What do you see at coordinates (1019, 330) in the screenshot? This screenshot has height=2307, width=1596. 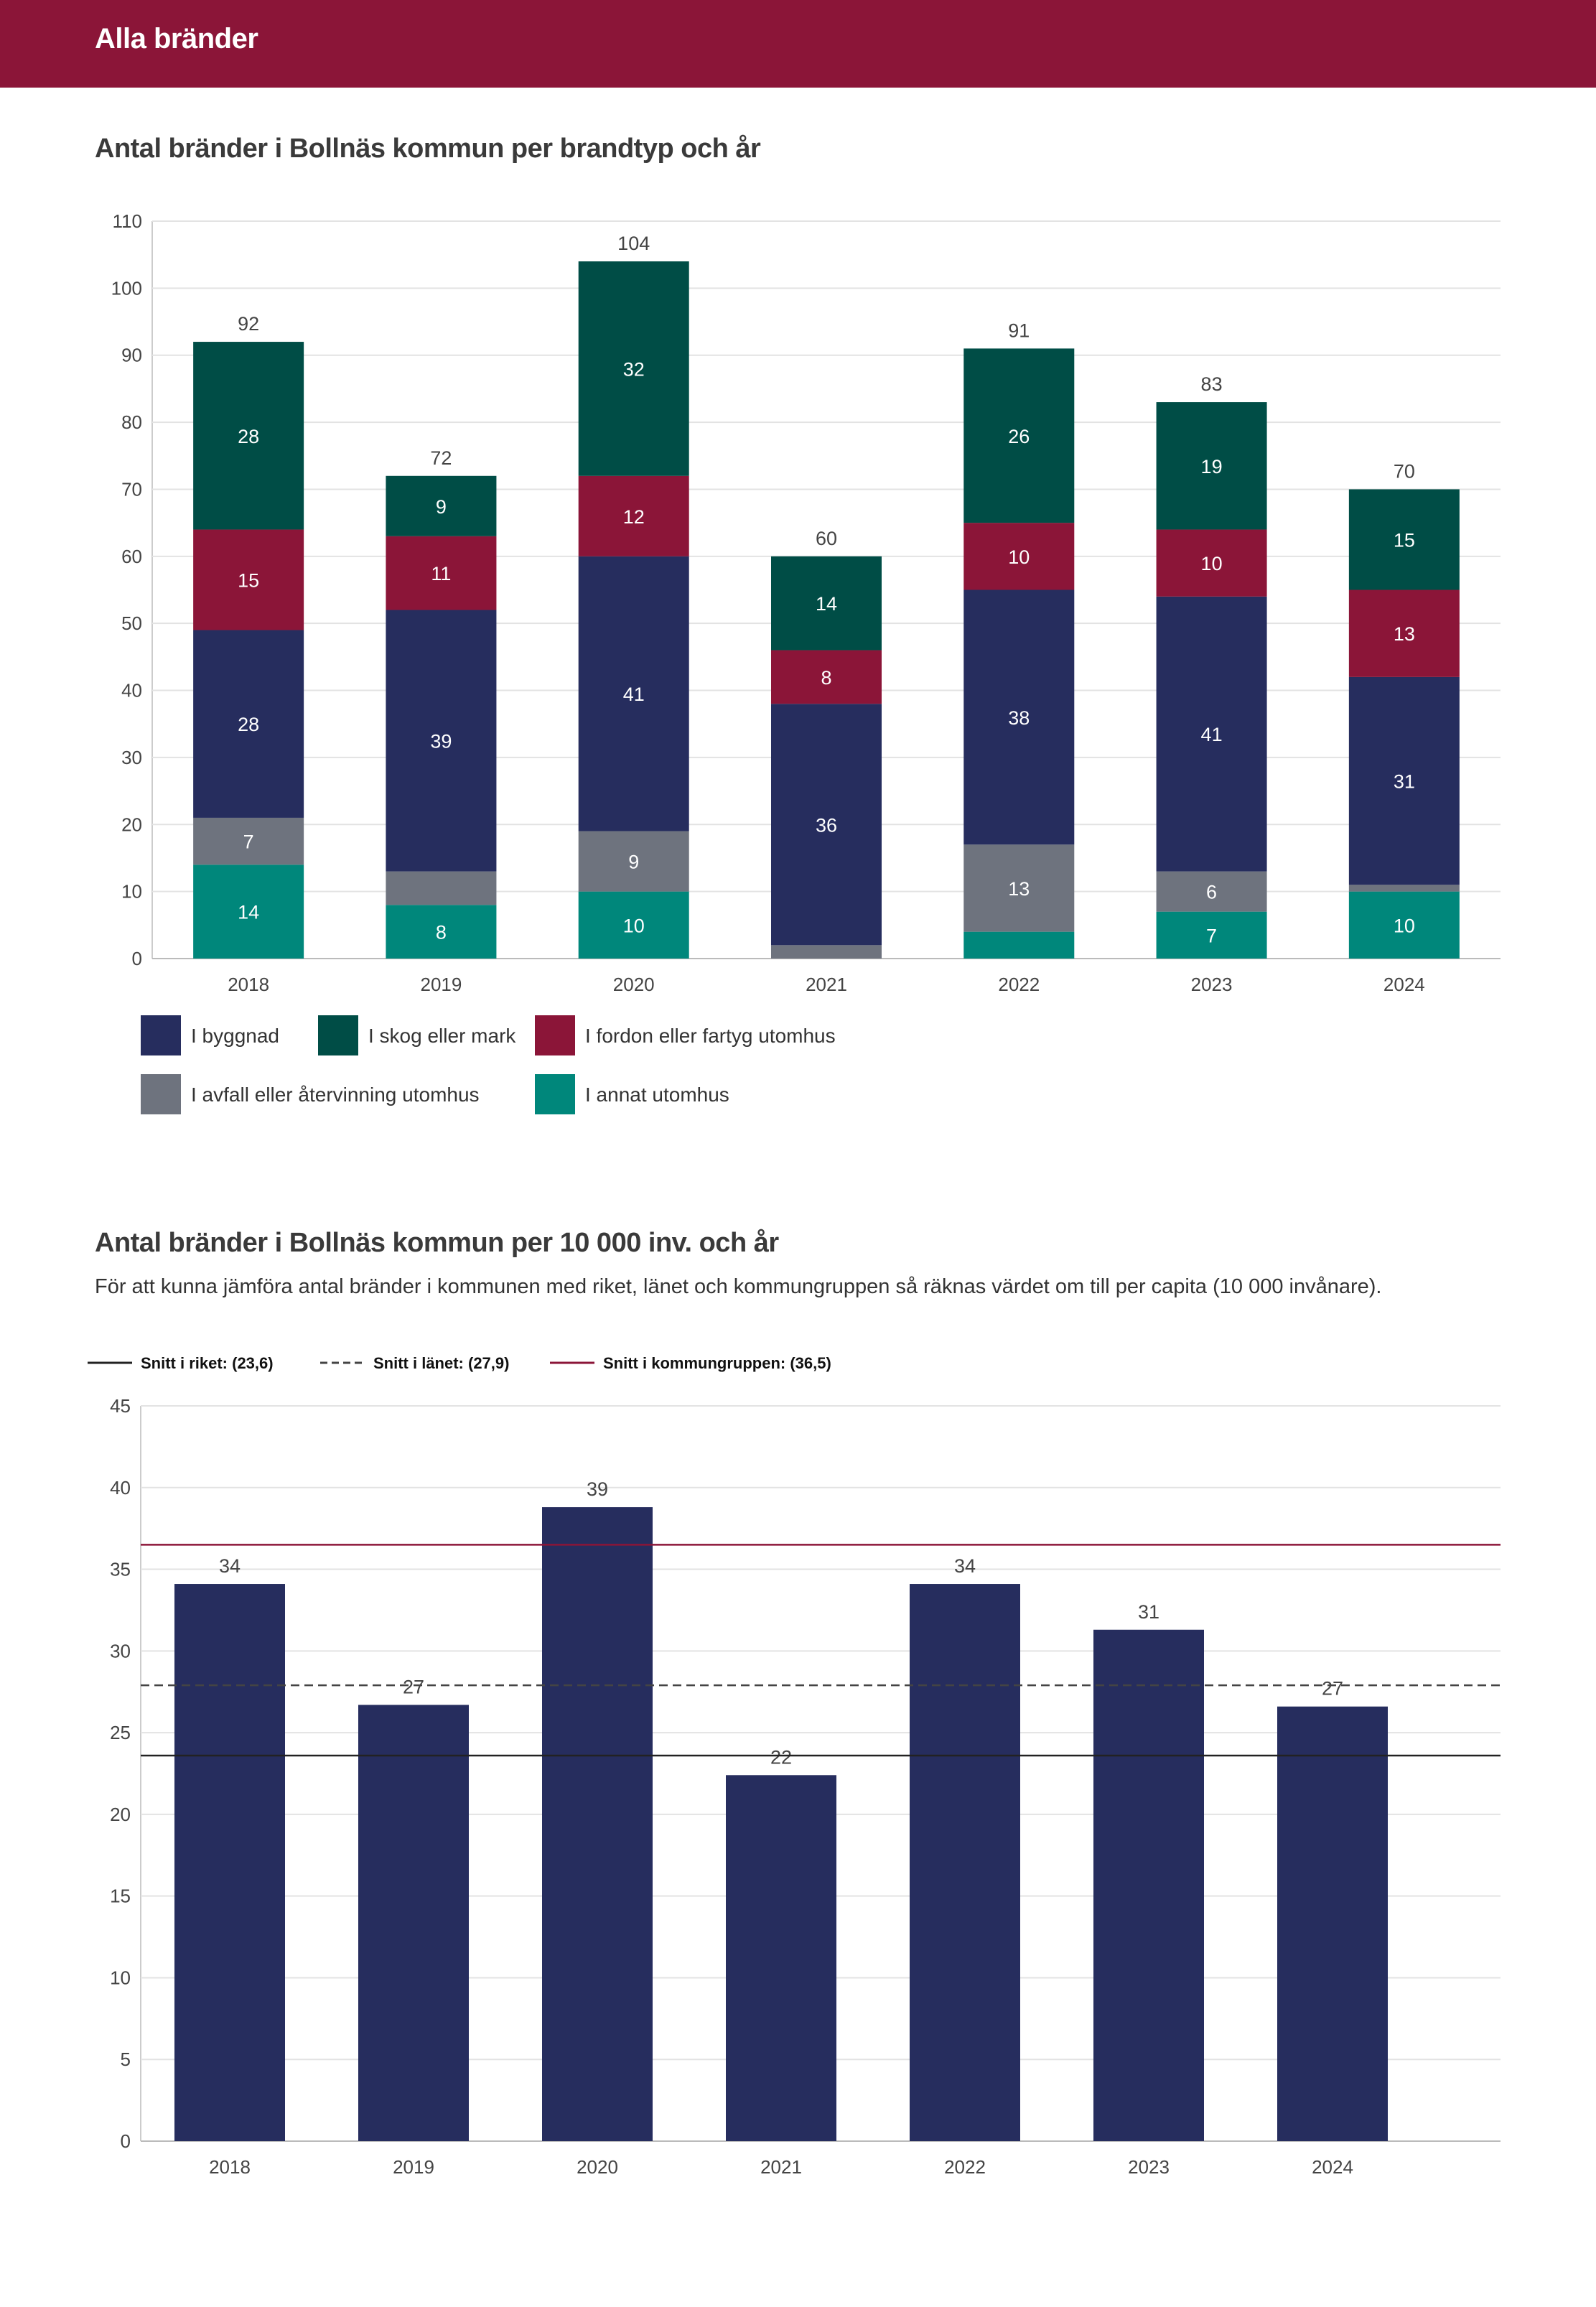 I see `total-label: 91` at bounding box center [1019, 330].